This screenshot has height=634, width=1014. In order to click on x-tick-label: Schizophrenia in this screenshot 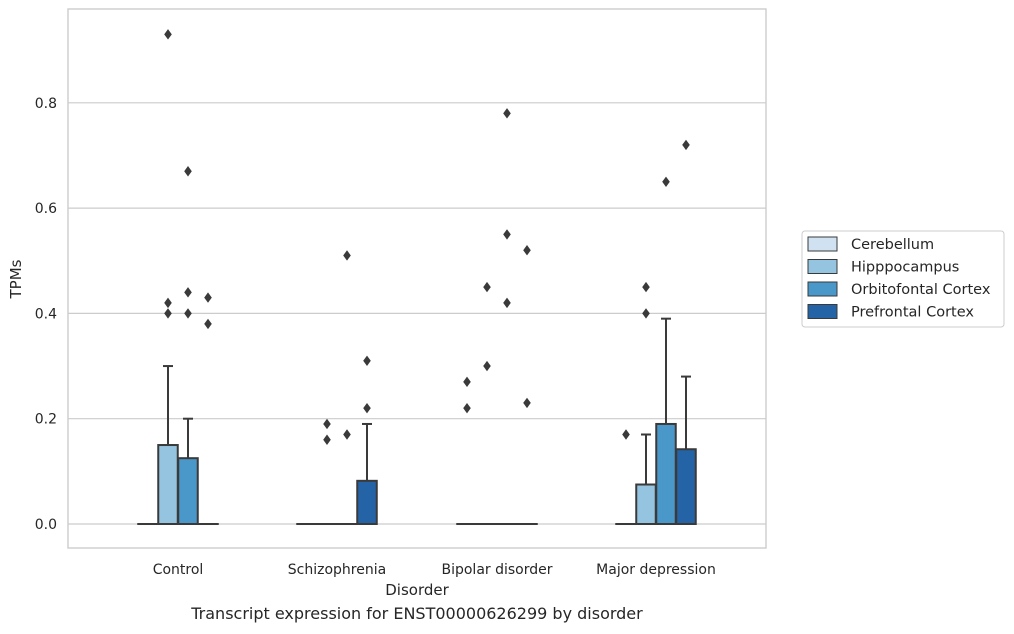, I will do `click(337, 570)`.